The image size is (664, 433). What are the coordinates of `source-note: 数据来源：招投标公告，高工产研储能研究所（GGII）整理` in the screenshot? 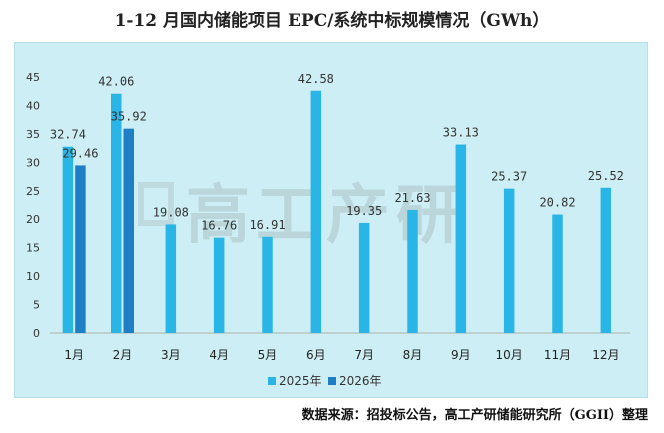 It's located at (474, 415).